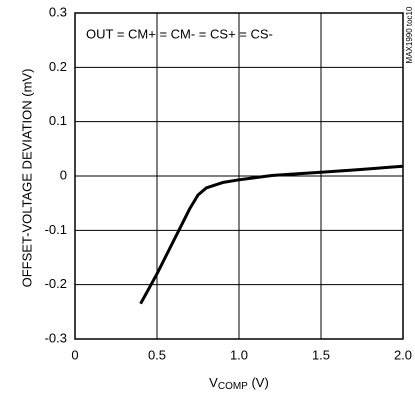 This screenshot has width=415, height=399. I want to click on y-axis-label: OFFSET-VOLTAGE DEVIATION (mV), so click(26, 178).